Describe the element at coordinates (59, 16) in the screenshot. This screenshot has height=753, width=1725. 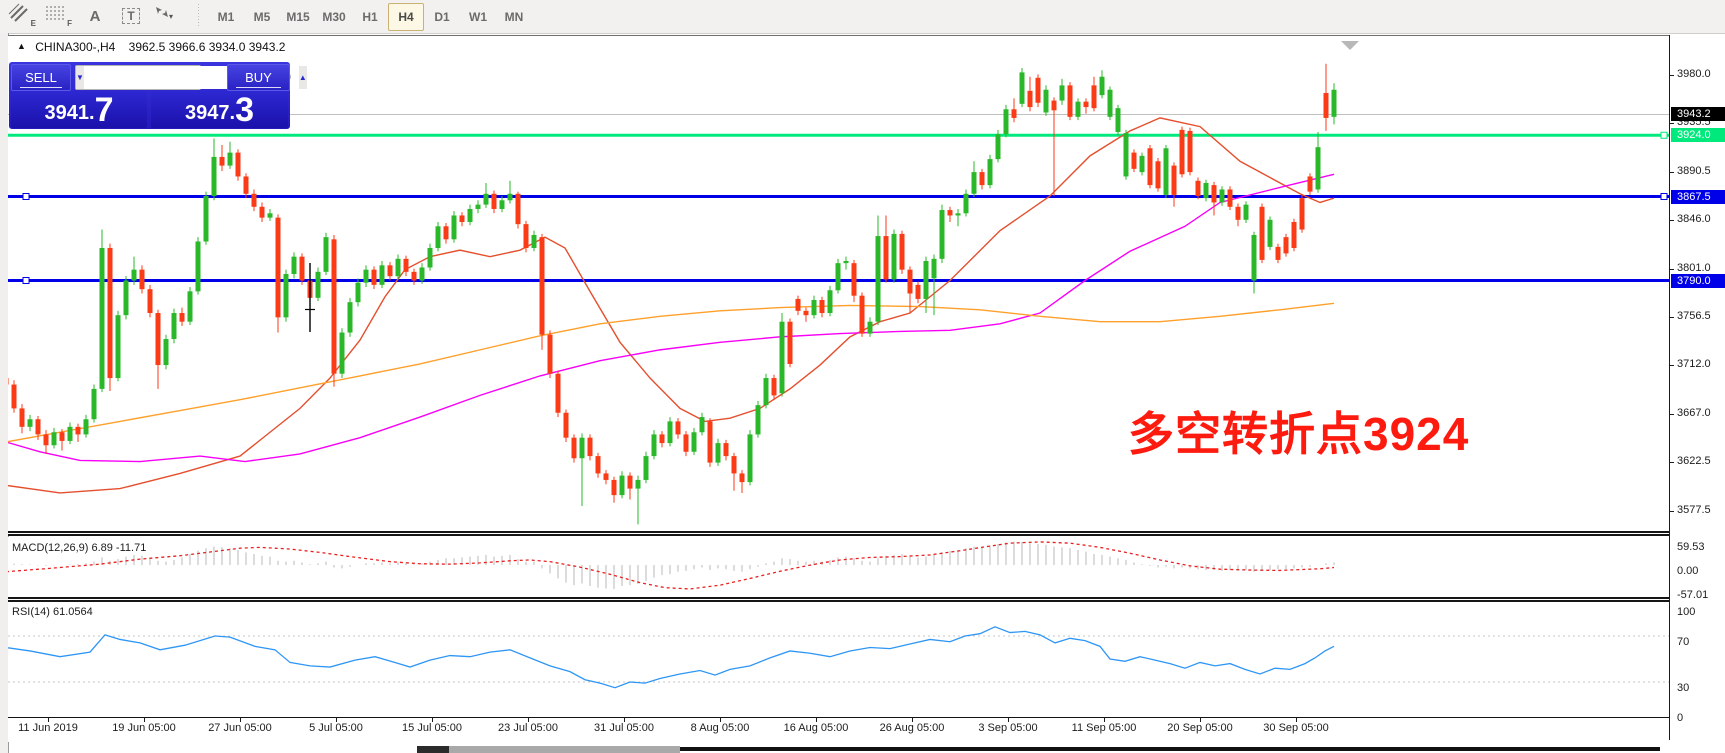
I see `fibonacci-retracement-icon: F` at that location.